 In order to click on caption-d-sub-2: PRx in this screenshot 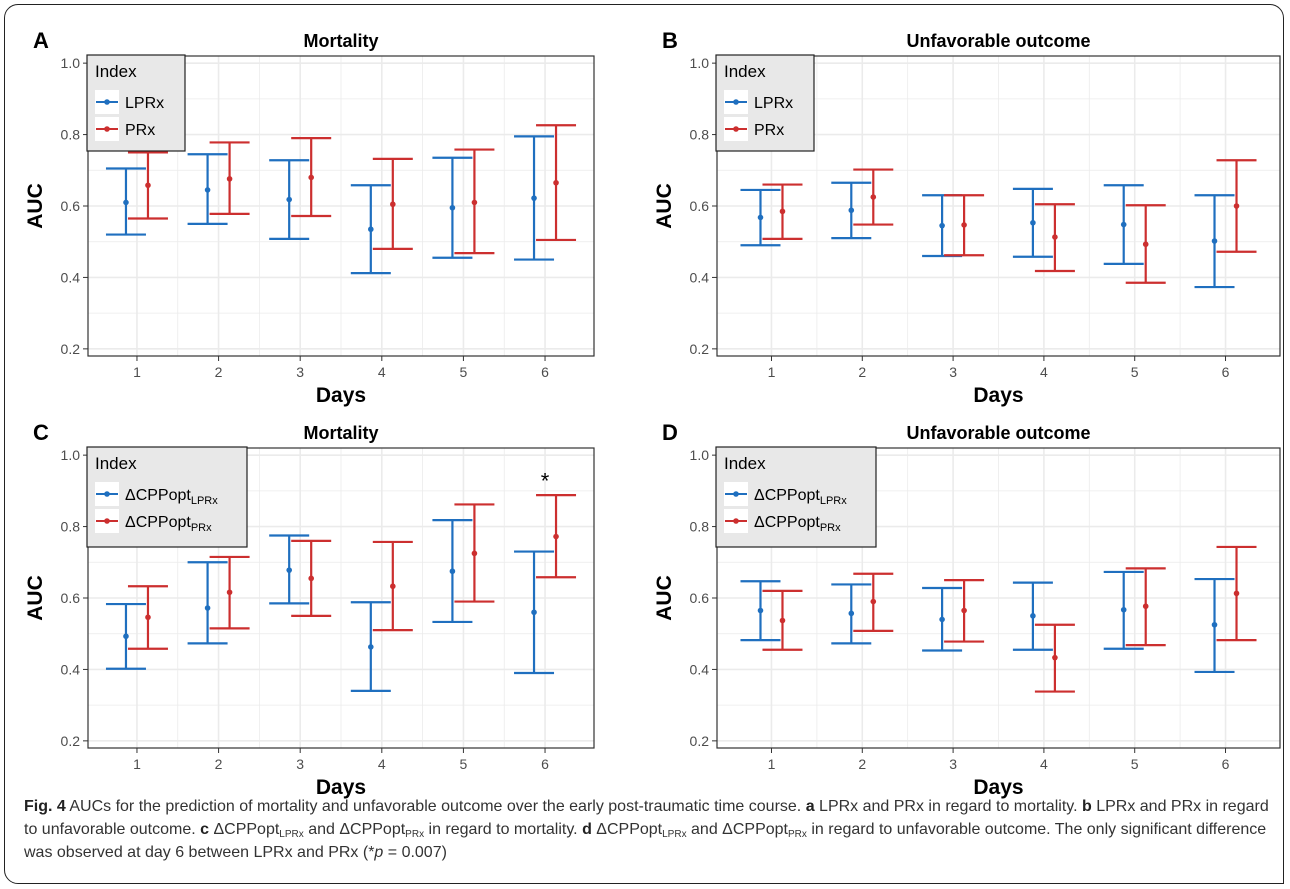, I will do `click(797, 834)`.